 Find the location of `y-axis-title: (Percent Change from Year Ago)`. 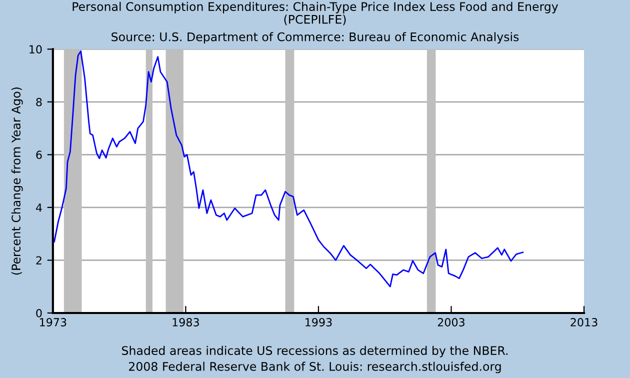

y-axis-title: (Percent Change from Year Ago) is located at coordinates (17, 181).